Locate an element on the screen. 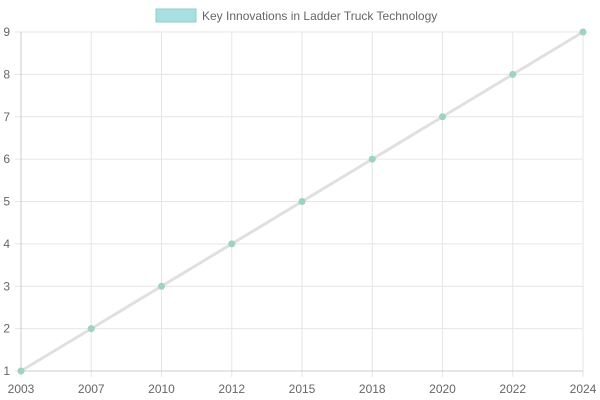 The image size is (600, 400). x-tick-label: 2018 is located at coordinates (372, 389).